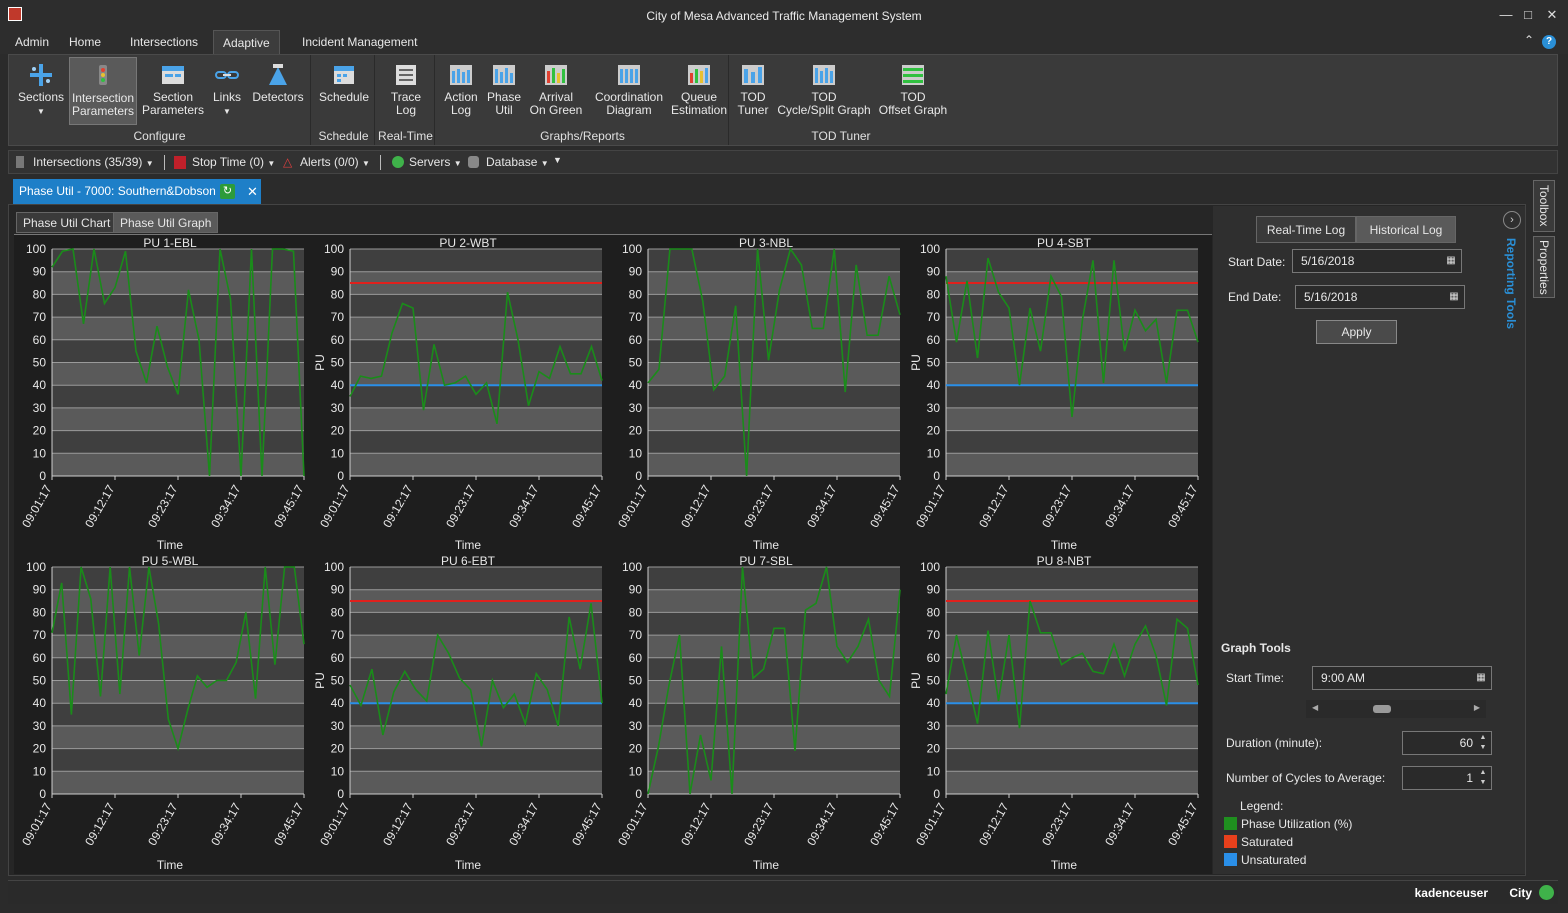  Describe the element at coordinates (137, 191) in the screenshot. I see `document-tab-phase-util: Phase Util - 7000: Southern&Dobson ↻ ✕` at that location.